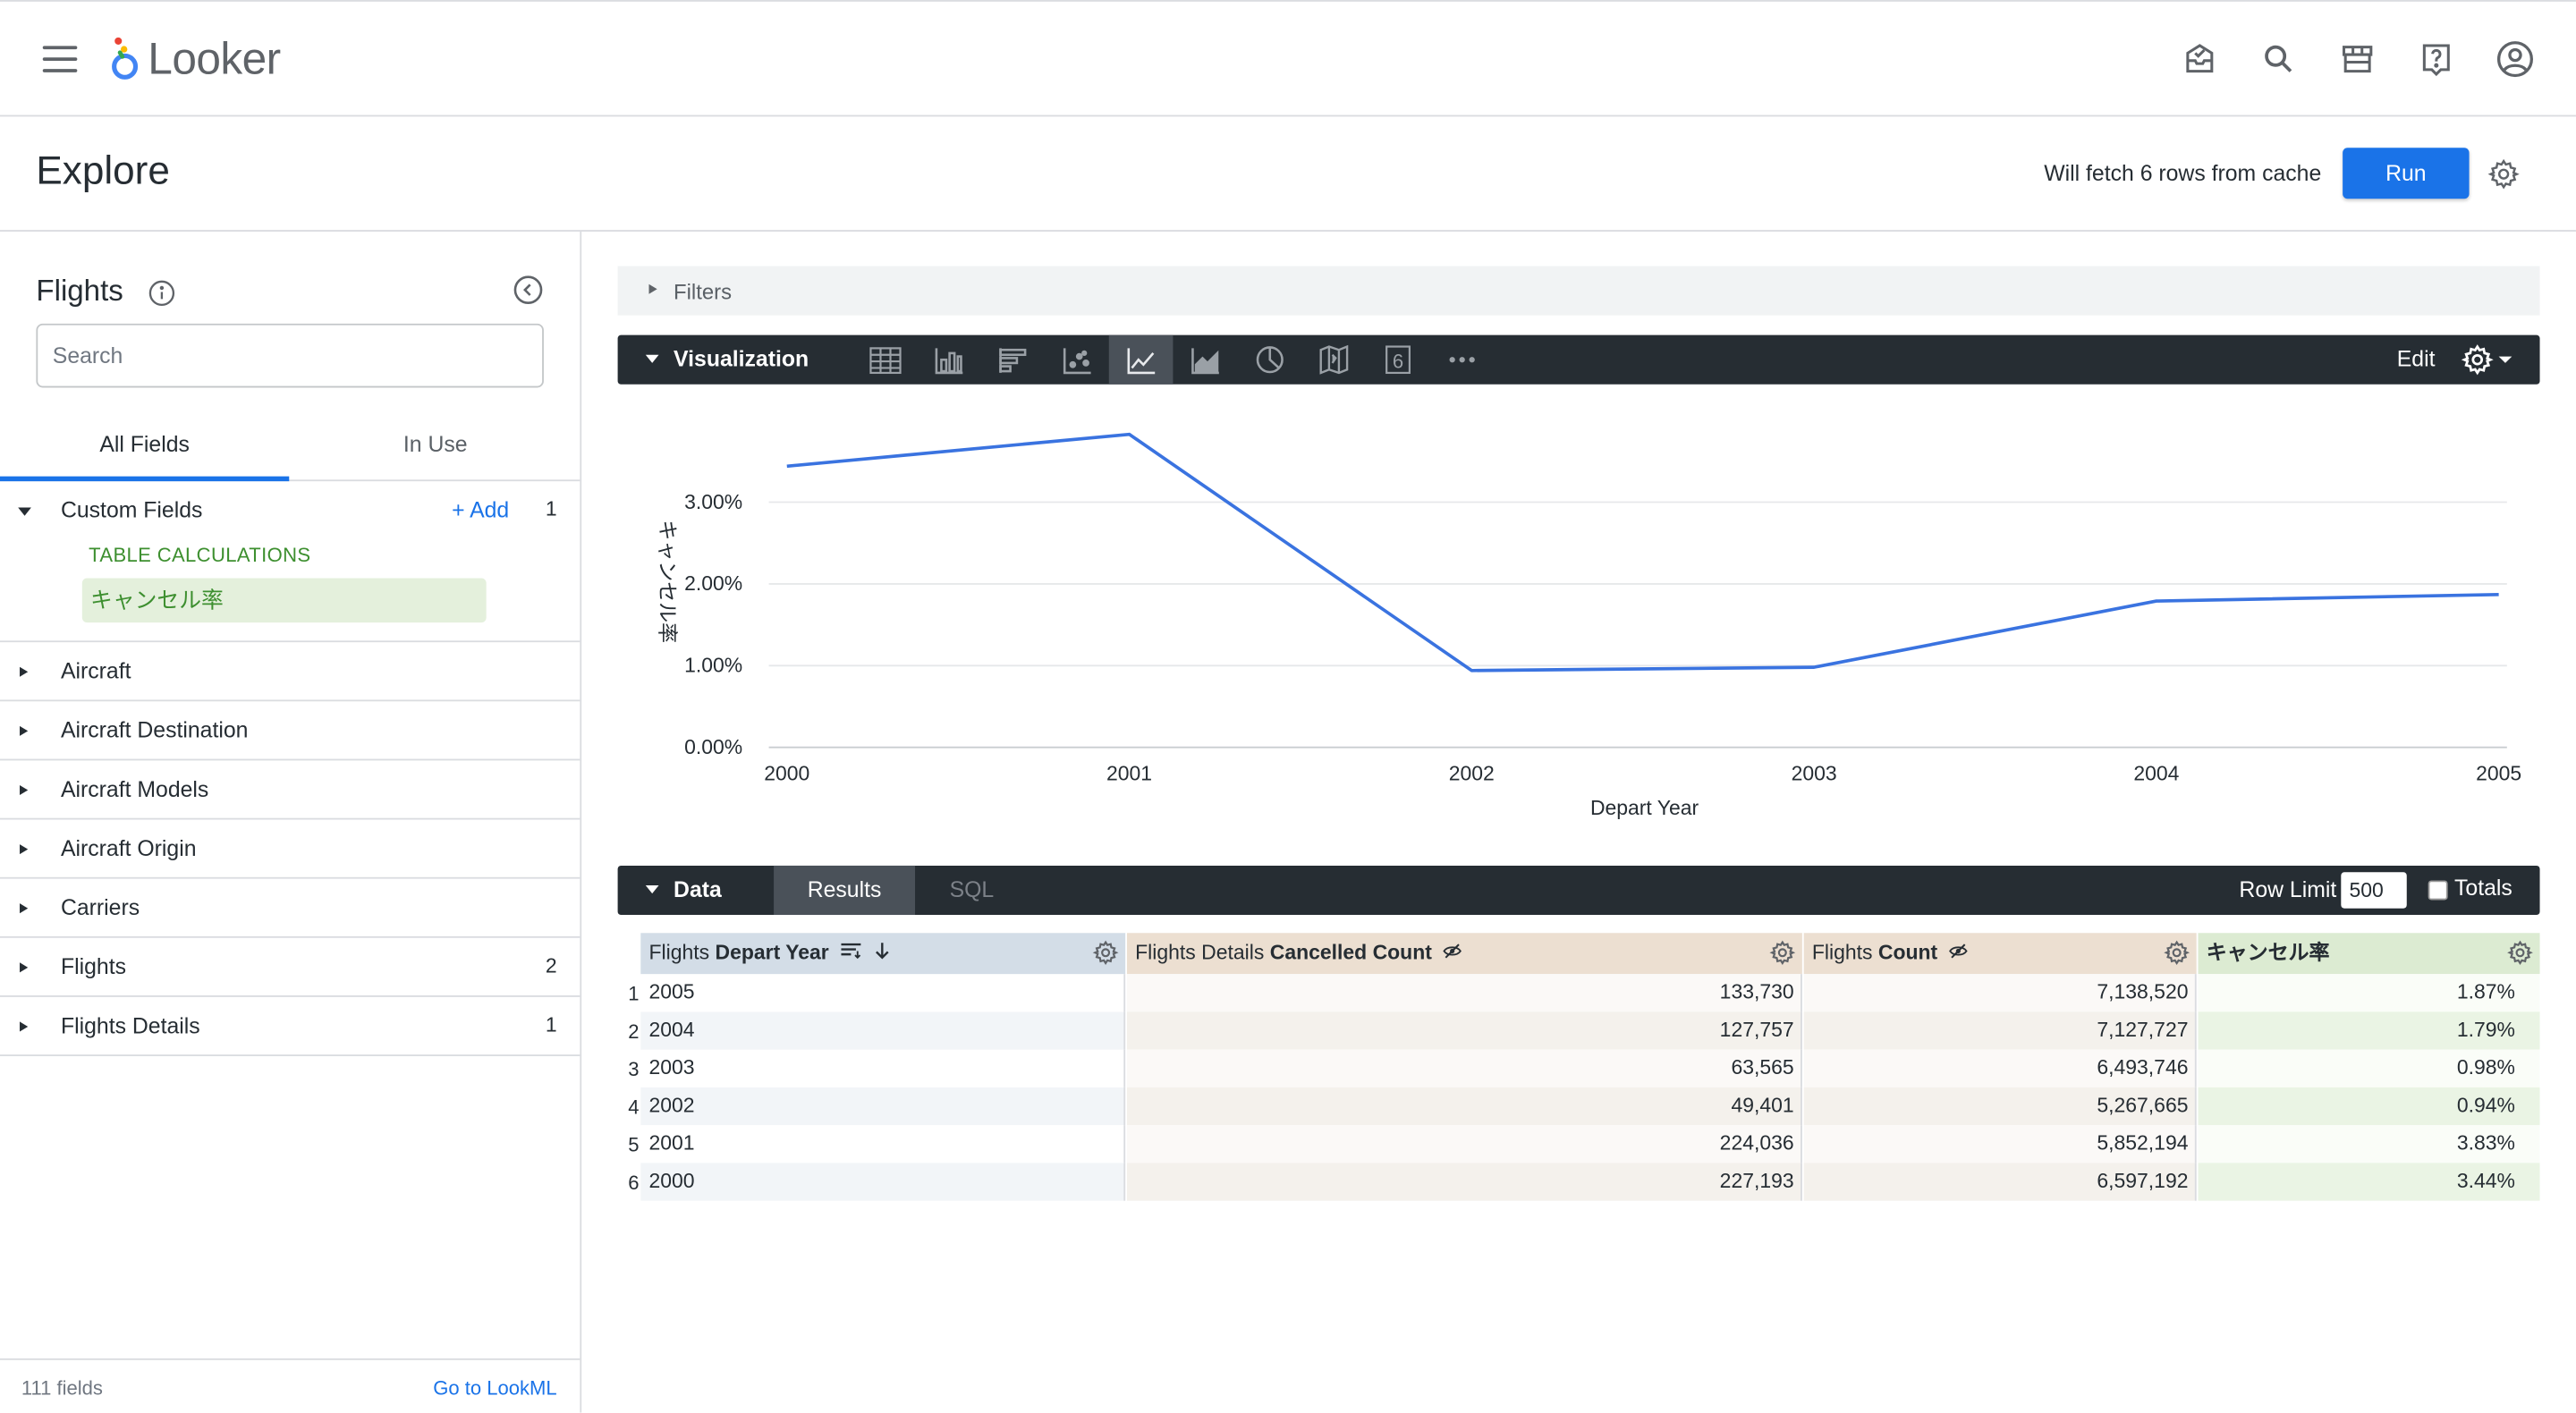  Describe the element at coordinates (741, 359) in the screenshot. I see `visualization-label: Visualization` at that location.